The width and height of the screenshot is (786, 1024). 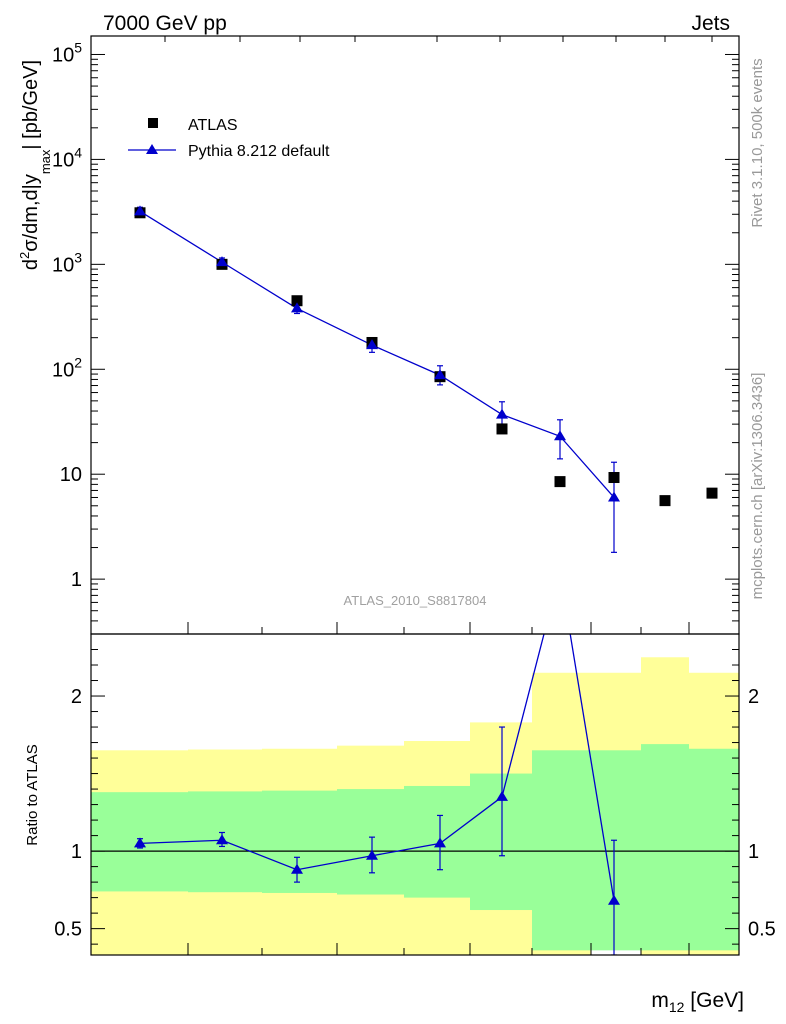 What do you see at coordinates (76, 580) in the screenshot?
I see `main-y-tick-label: 1` at bounding box center [76, 580].